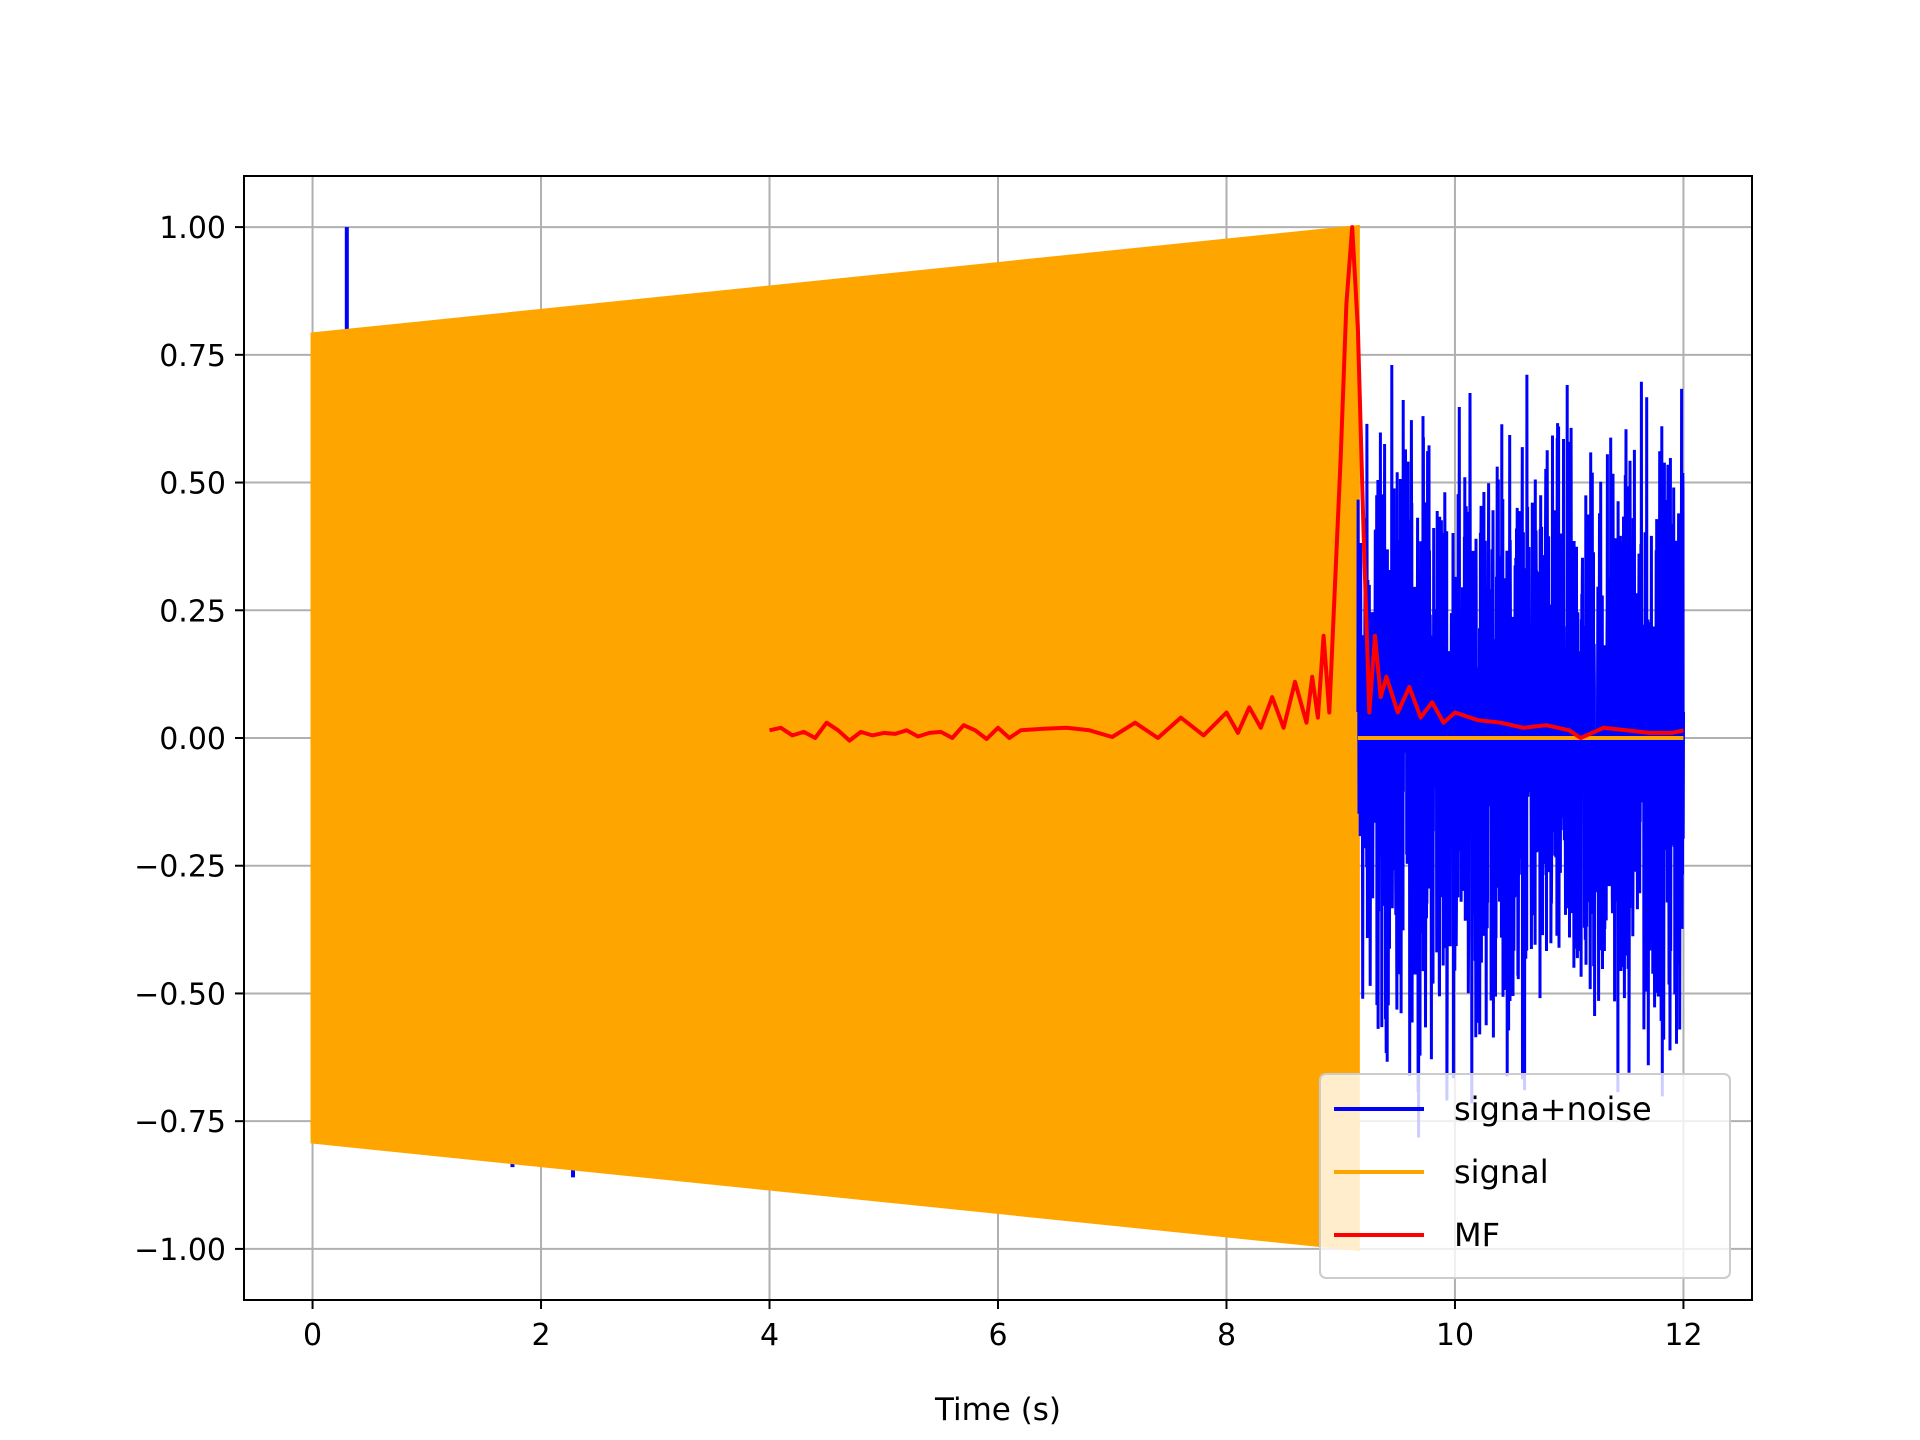 The width and height of the screenshot is (1920, 1440). Describe the element at coordinates (1553, 1109) in the screenshot. I see `legend-label-signa-noise: signa+noise` at that location.